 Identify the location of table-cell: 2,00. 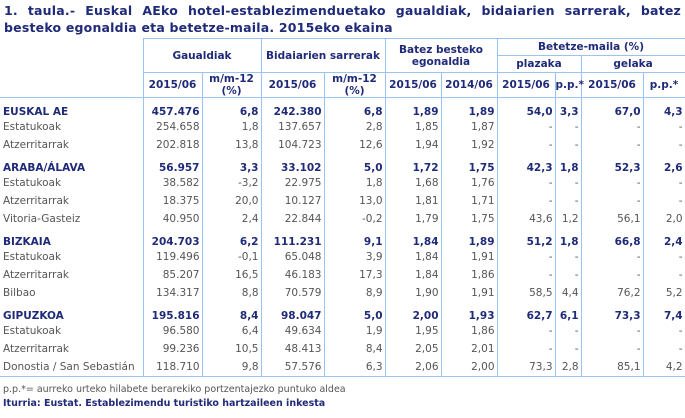
(469, 367).